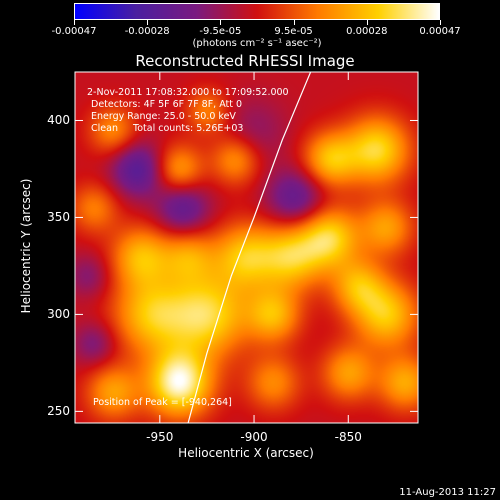 Image resolution: width=500 pixels, height=500 pixels. I want to click on colorbar-tick-label: -0.00028, so click(147, 31).